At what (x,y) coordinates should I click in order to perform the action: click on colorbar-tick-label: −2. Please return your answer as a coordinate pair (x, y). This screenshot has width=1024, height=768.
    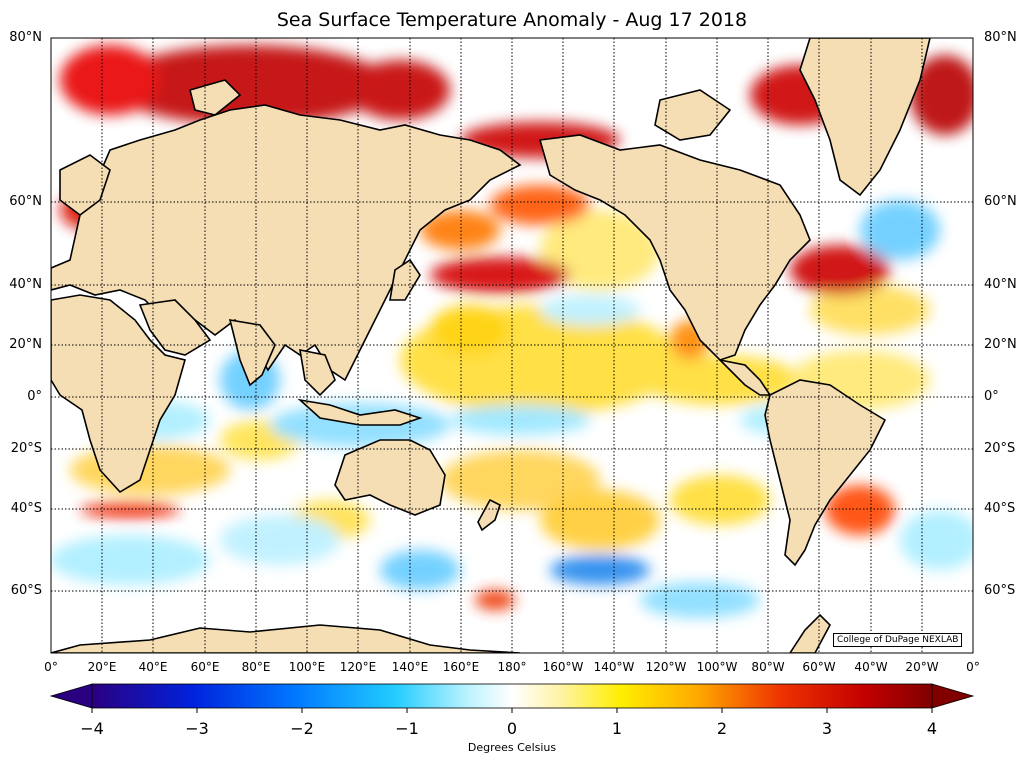
    Looking at the image, I should click on (302, 728).